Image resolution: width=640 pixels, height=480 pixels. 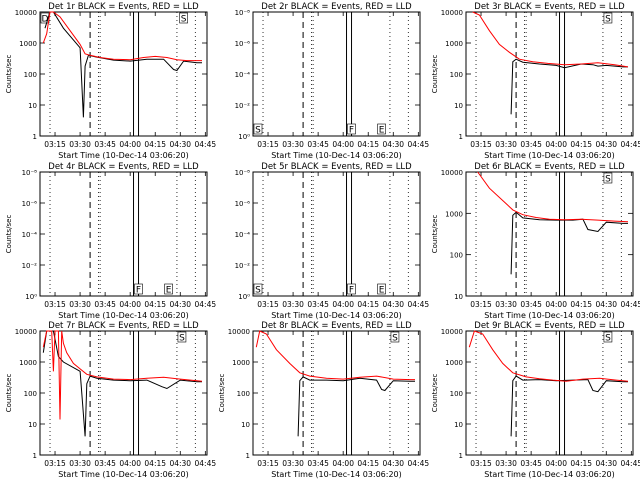 What do you see at coordinates (243, 75) in the screenshot?
I see `y-tick-label: 10⁻⁴` at bounding box center [243, 75].